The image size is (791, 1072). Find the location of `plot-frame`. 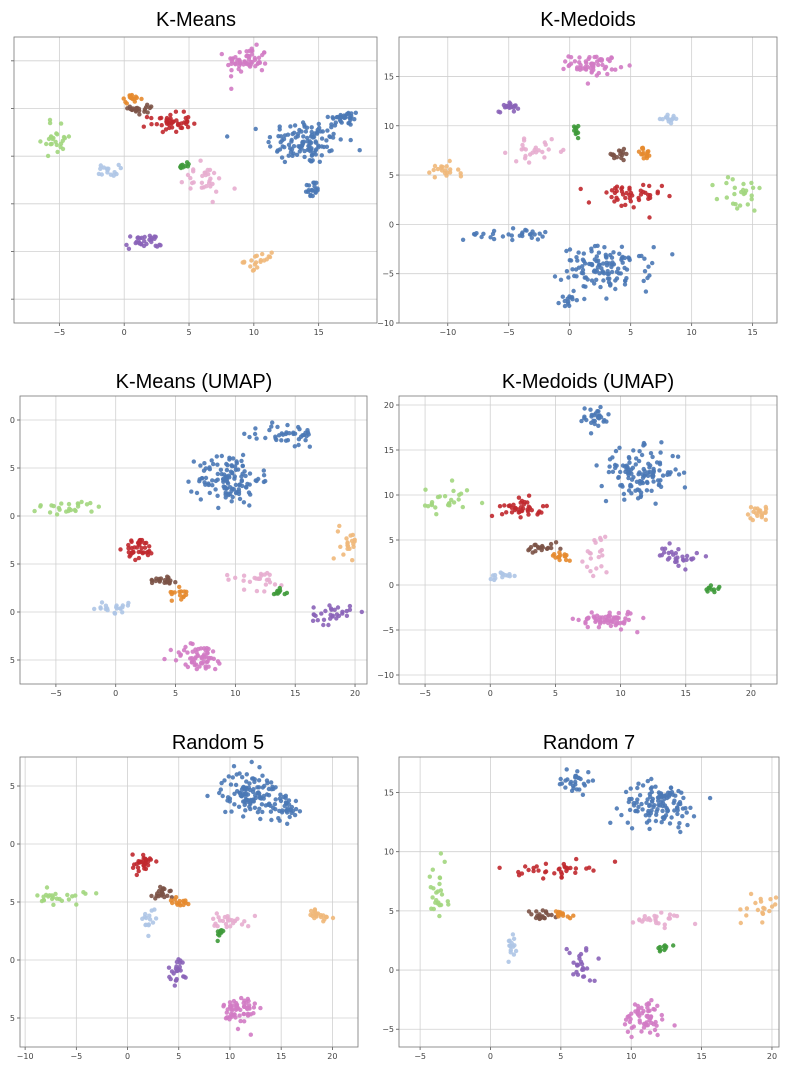

plot-frame is located at coordinates (193, 540).